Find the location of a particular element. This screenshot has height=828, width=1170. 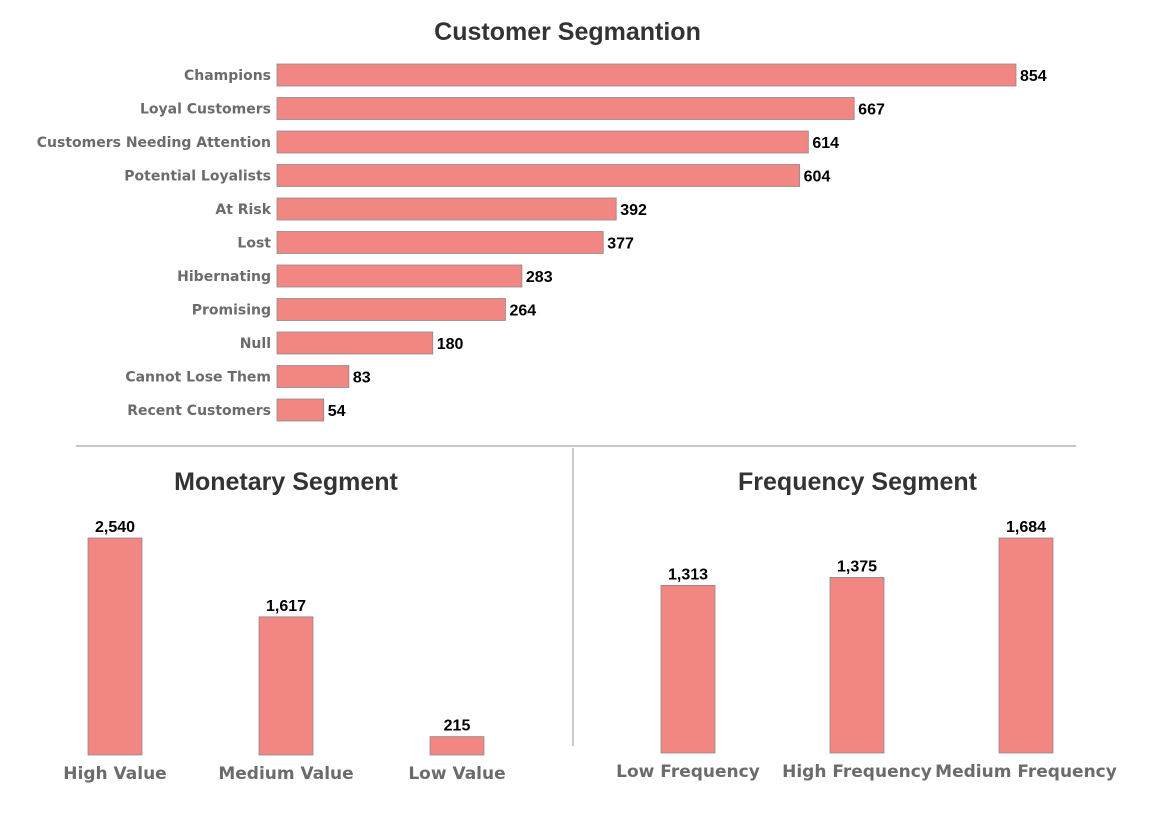

value-label-loyal-customers: 667 is located at coordinates (871, 110).